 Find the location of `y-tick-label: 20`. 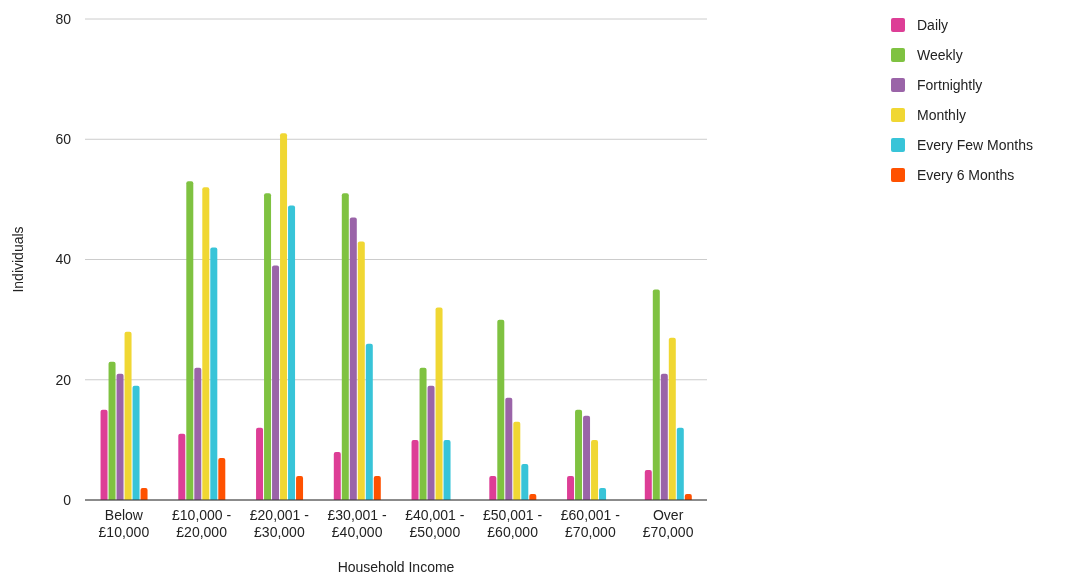

y-tick-label: 20 is located at coordinates (63, 379).